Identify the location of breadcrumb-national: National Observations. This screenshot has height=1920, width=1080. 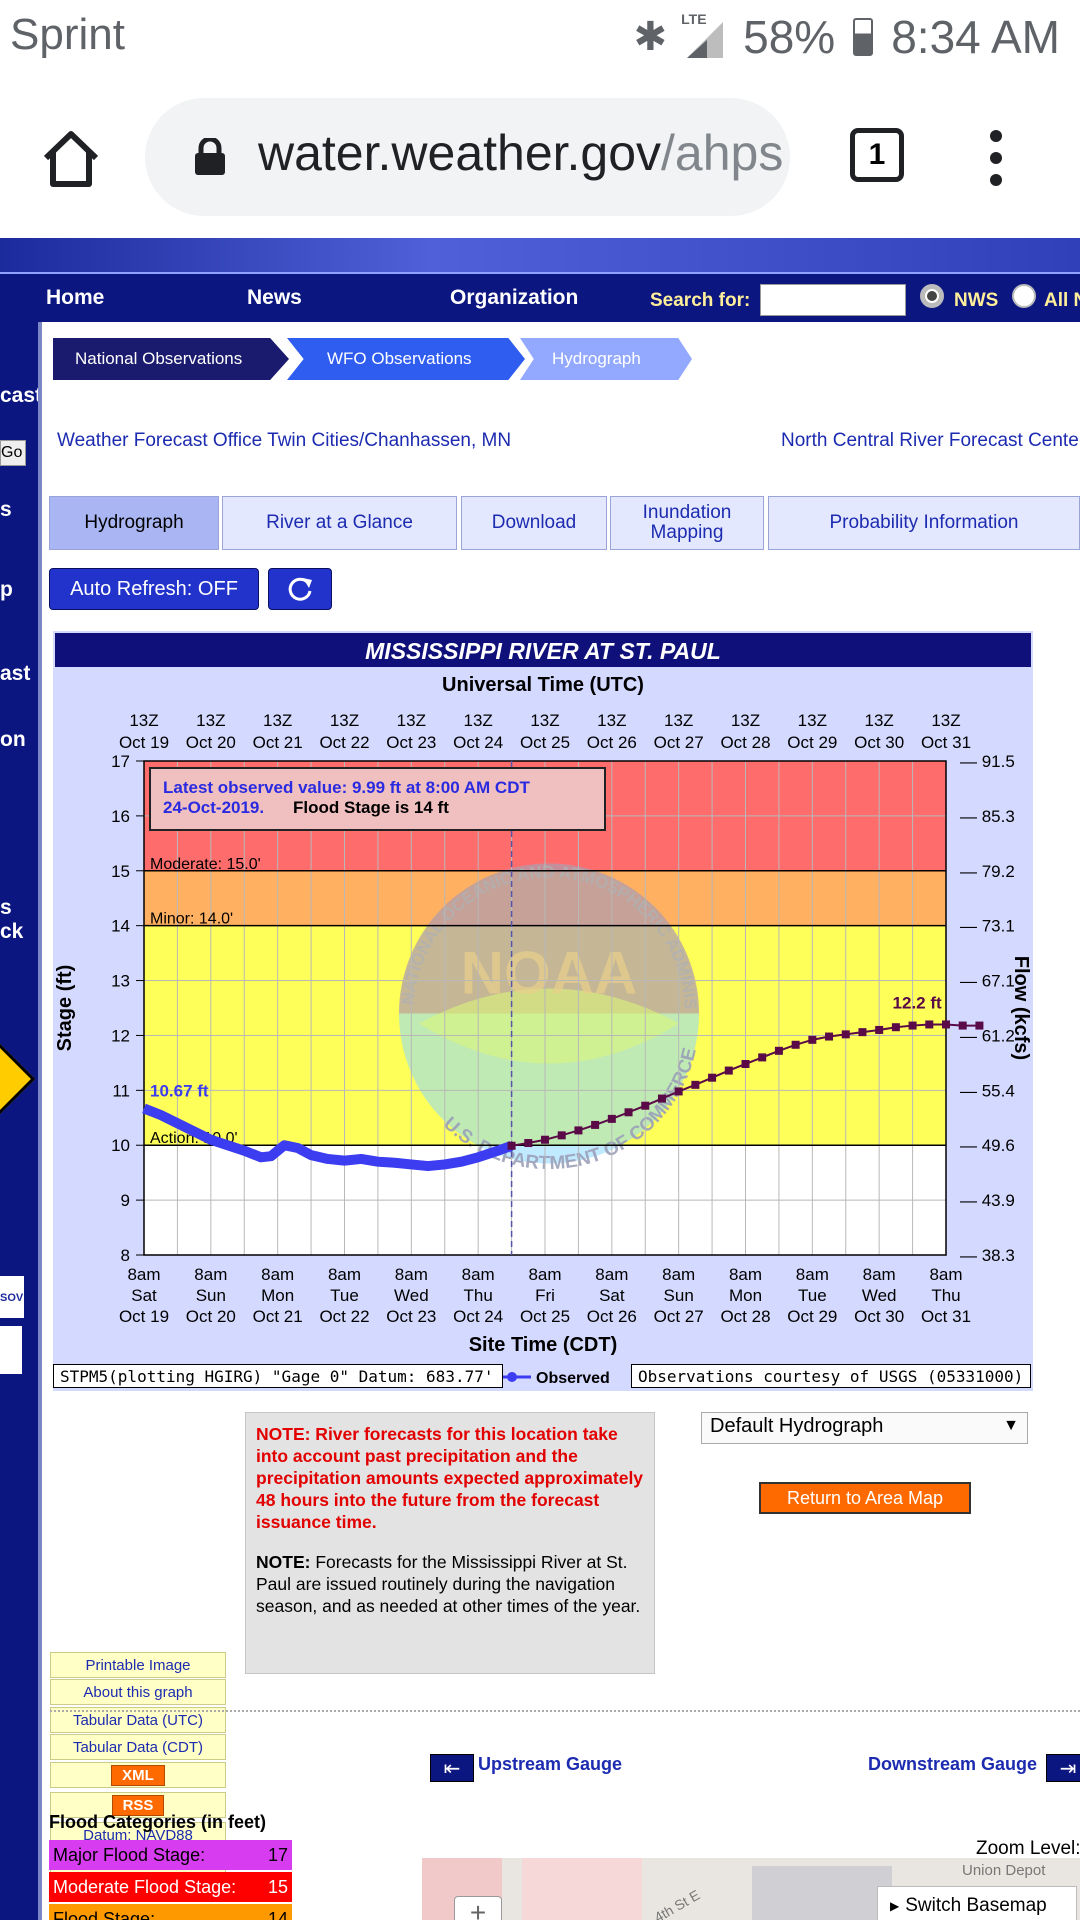
(171, 359).